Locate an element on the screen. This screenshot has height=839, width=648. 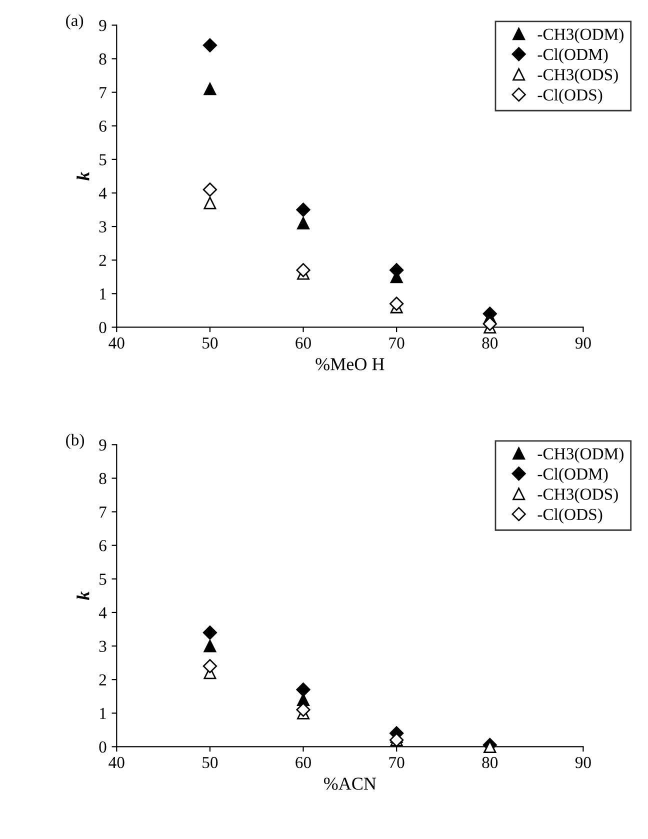
x-axis-title: %ACN is located at coordinates (350, 784).